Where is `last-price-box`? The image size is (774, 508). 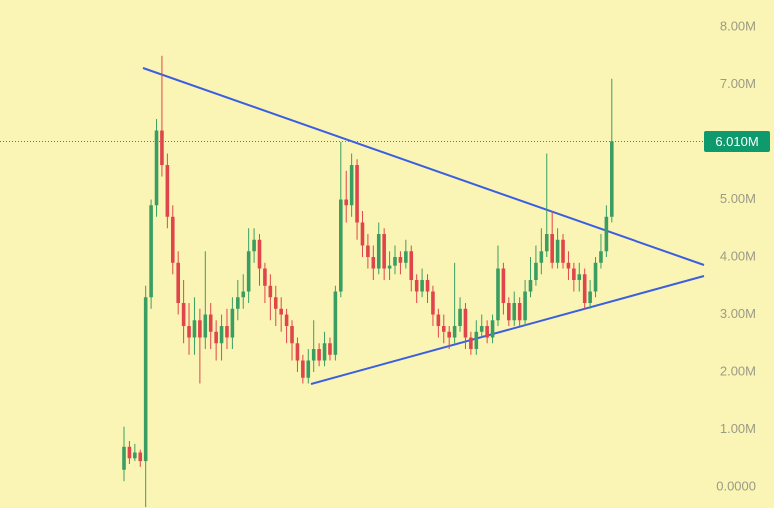 last-price-box is located at coordinates (737, 141).